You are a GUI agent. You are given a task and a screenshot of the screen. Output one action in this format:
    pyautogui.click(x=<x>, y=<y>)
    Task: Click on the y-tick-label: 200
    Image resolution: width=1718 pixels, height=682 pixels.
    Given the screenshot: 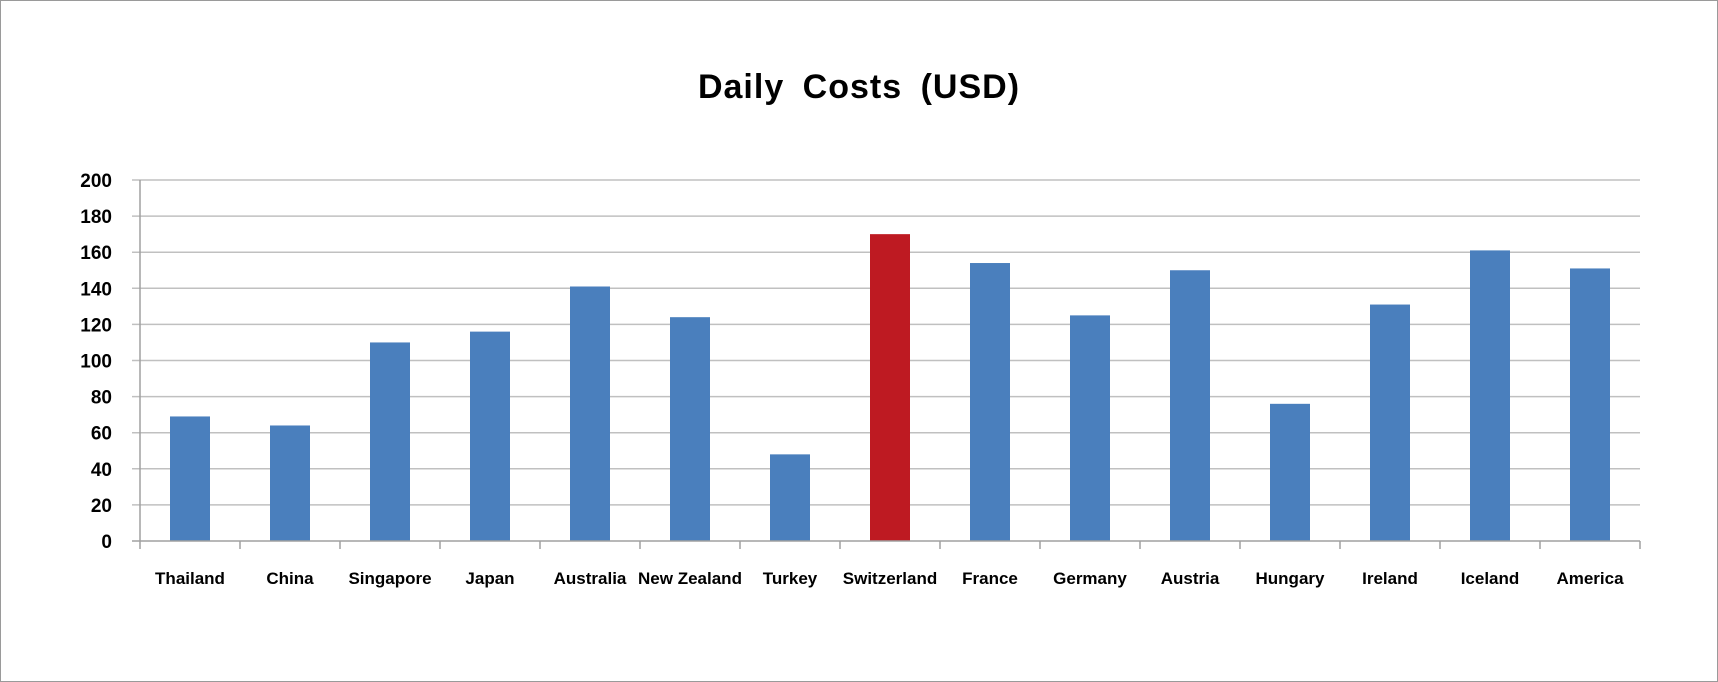 What is the action you would take?
    pyautogui.click(x=96, y=181)
    